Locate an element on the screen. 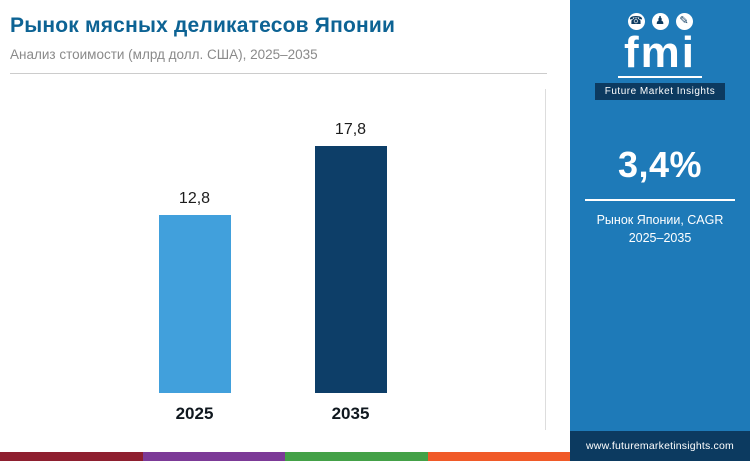  cagr-label: Рынок Японии, CAGR 2025–2035 is located at coordinates (660, 229).